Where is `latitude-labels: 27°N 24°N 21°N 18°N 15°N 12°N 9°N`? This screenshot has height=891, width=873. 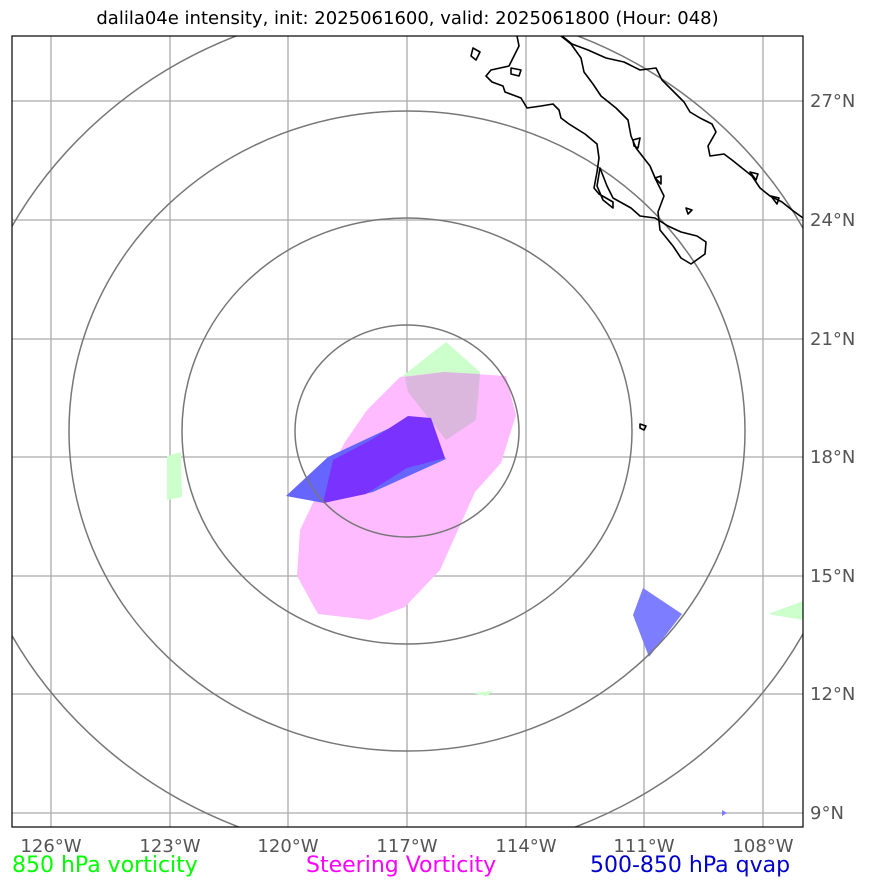
latitude-labels: 27°N 24°N 21°N 18°N 15°N 12°N 9°N is located at coordinates (832, 457).